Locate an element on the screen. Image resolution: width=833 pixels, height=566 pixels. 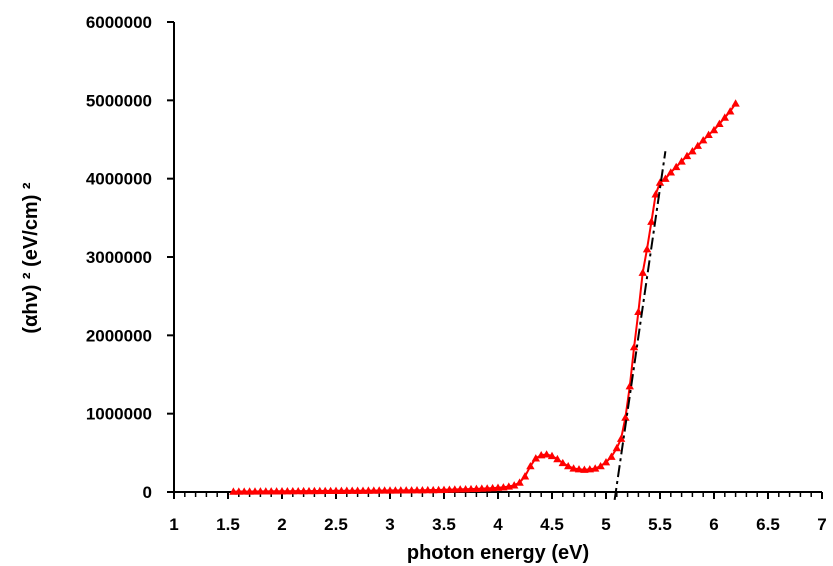
y-tick-label: 1000000 is located at coordinates (119, 414).